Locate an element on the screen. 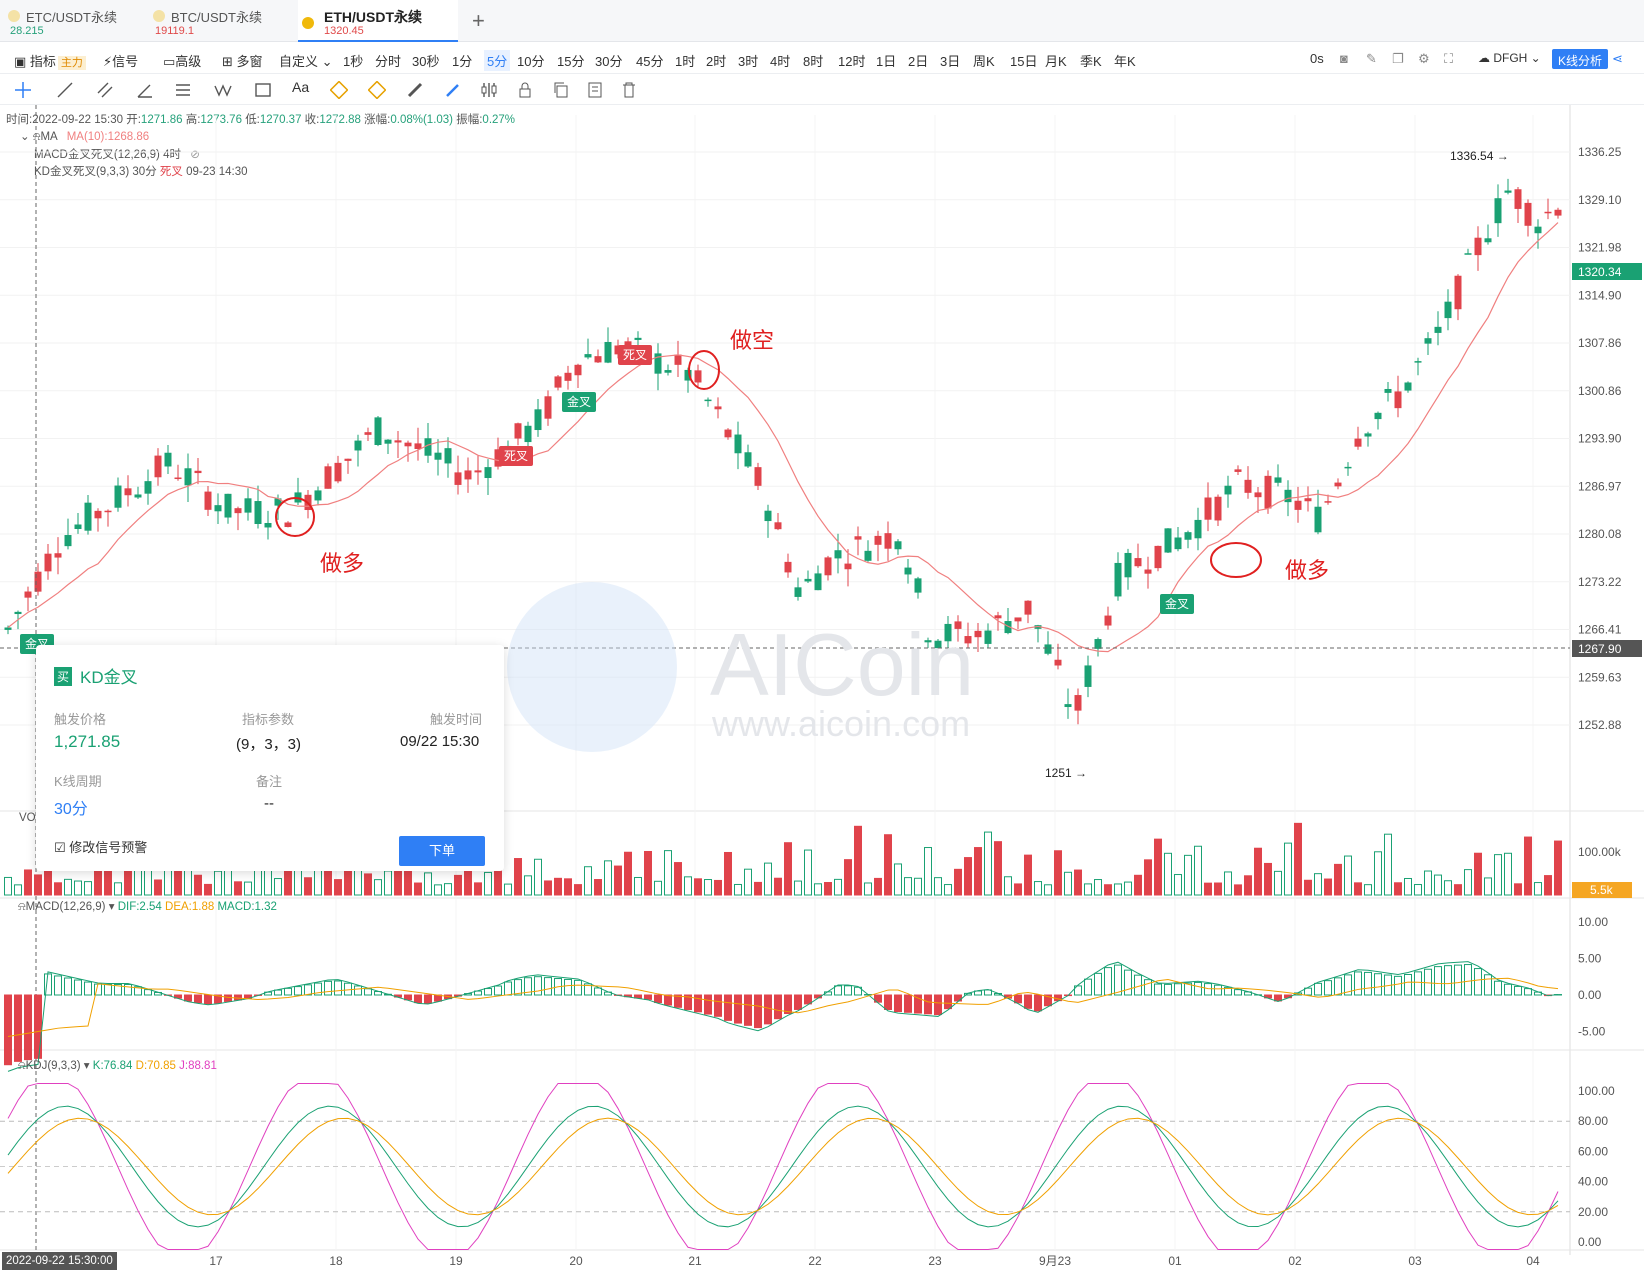 This screenshot has width=1644, height=1285. multi-window-button: ⊞ 多窗 is located at coordinates (242, 61).